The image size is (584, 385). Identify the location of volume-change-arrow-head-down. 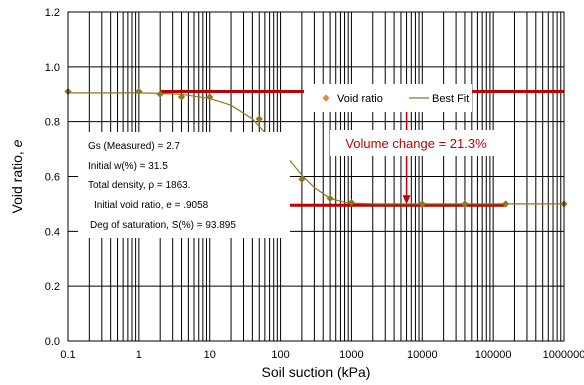
(406, 200).